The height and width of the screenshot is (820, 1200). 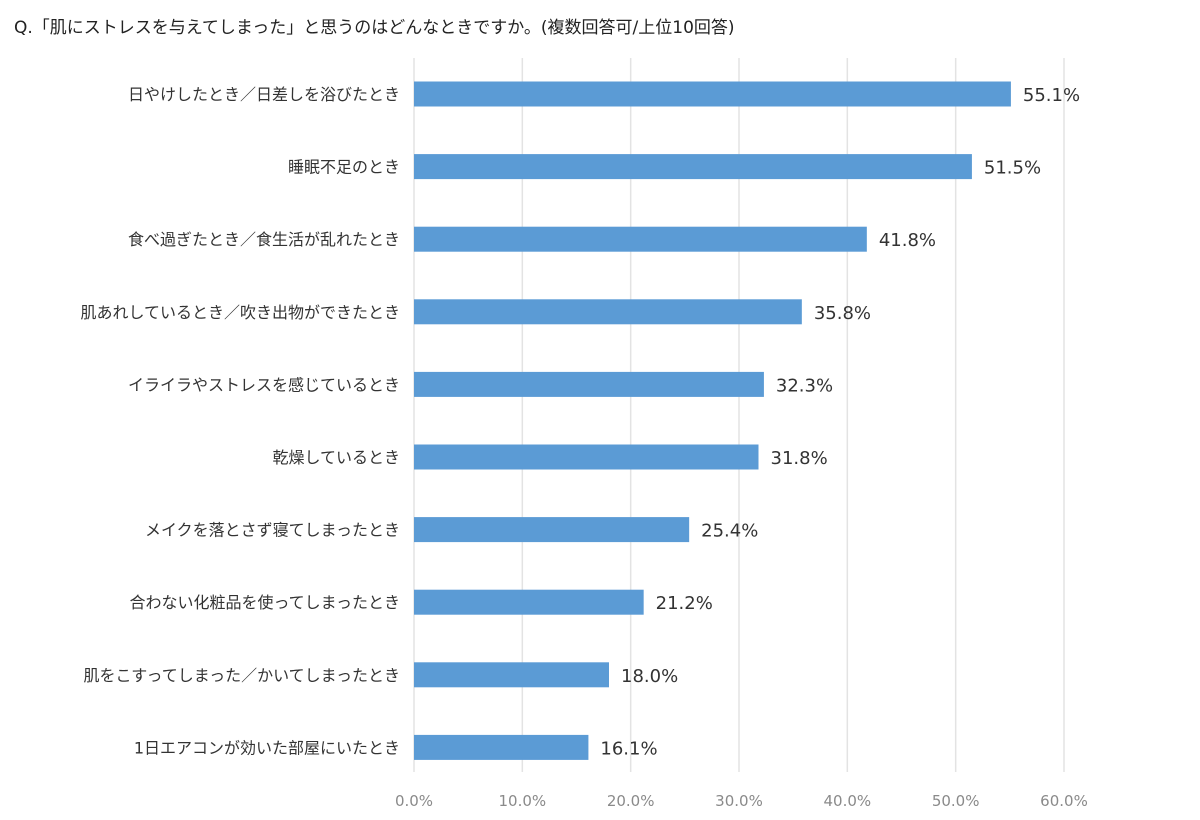 I want to click on x-tick-label: 30.0%, so click(x=739, y=801).